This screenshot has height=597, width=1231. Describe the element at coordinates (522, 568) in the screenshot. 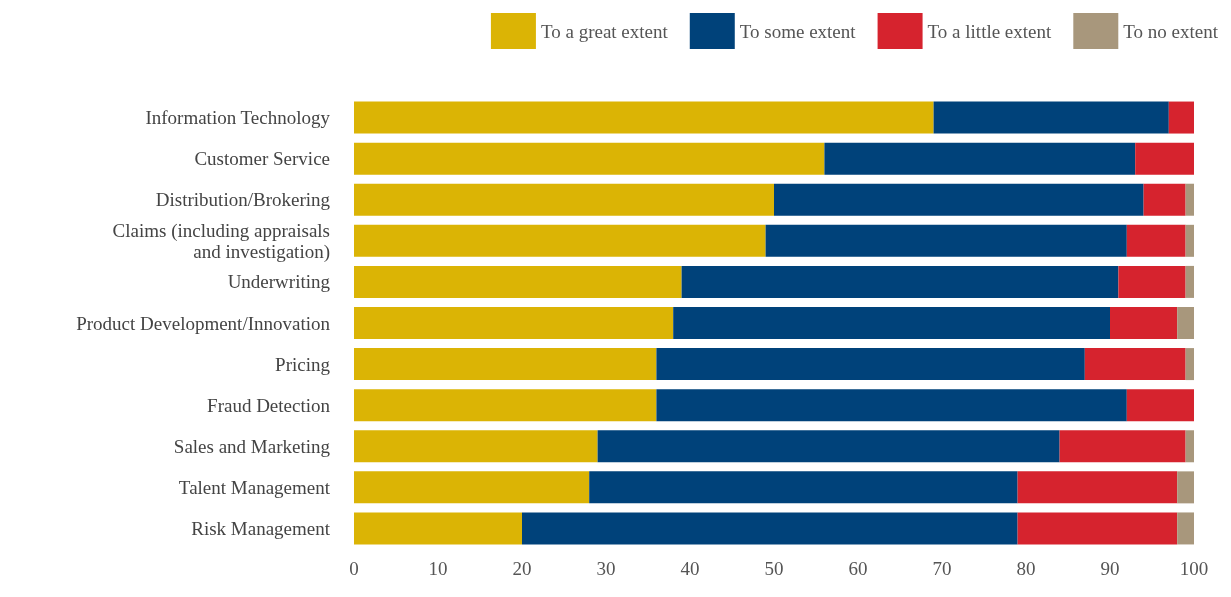

I see `x-tick-label: 20` at that location.